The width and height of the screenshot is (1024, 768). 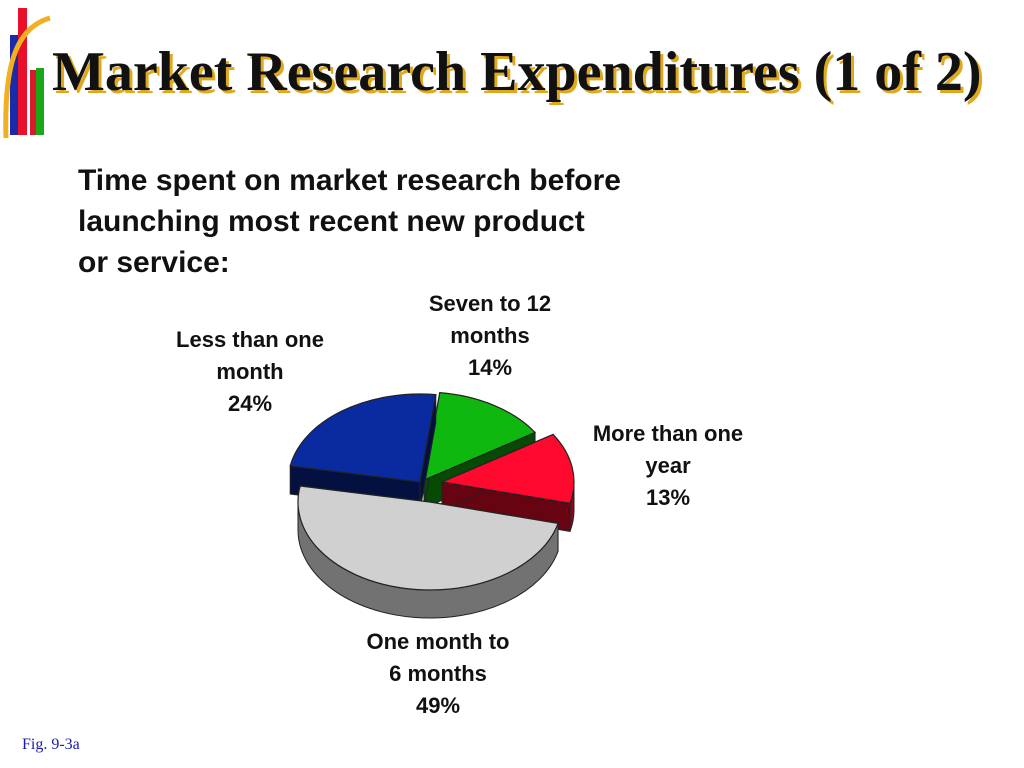 I want to click on pie-slice-top-one-month-to-6-months, so click(x=428, y=538).